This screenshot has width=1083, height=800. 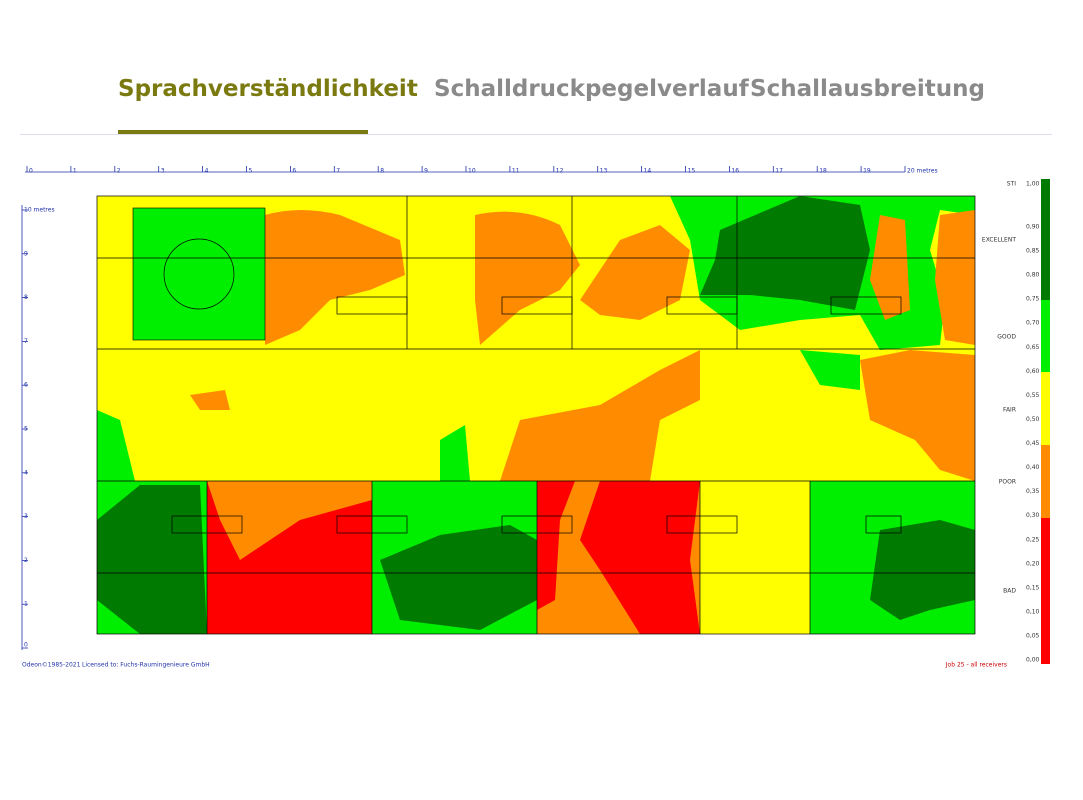 What do you see at coordinates (692, 171) in the screenshot?
I see `x-ruler-label: 15` at bounding box center [692, 171].